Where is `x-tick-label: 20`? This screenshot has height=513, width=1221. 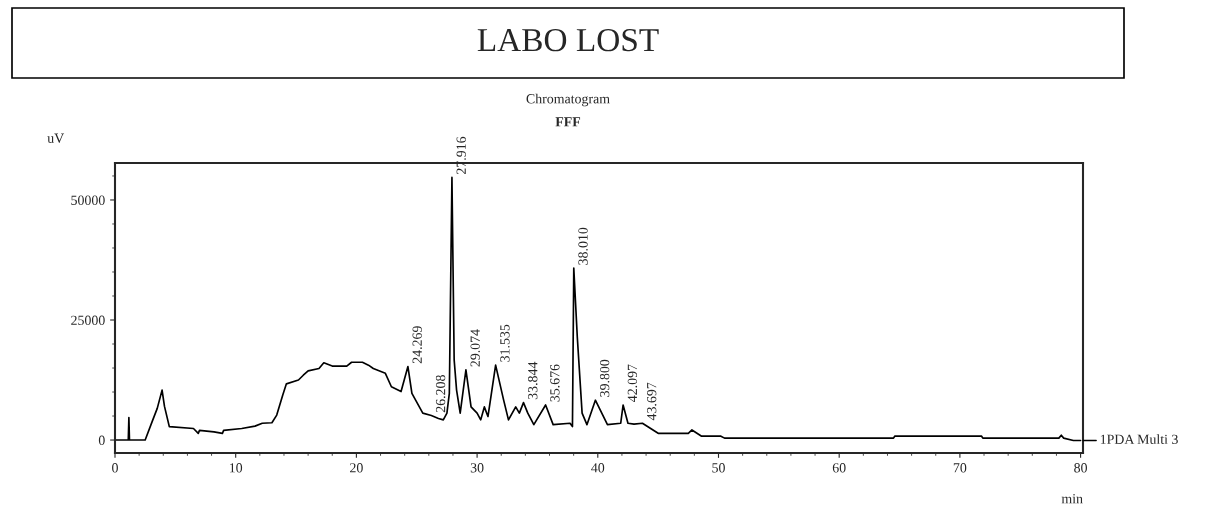 x-tick-label: 20 is located at coordinates (356, 468).